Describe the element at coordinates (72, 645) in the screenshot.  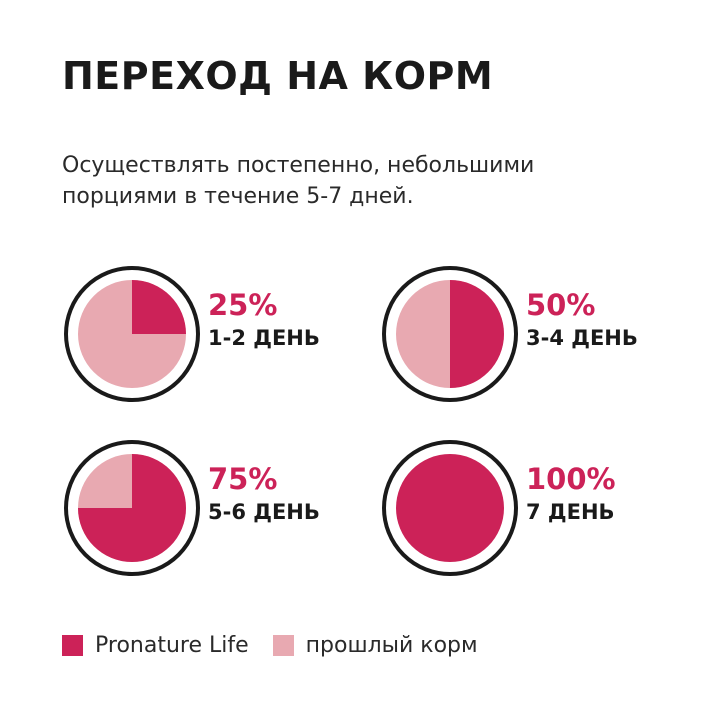
I see `legend-swatch-new-food` at that location.